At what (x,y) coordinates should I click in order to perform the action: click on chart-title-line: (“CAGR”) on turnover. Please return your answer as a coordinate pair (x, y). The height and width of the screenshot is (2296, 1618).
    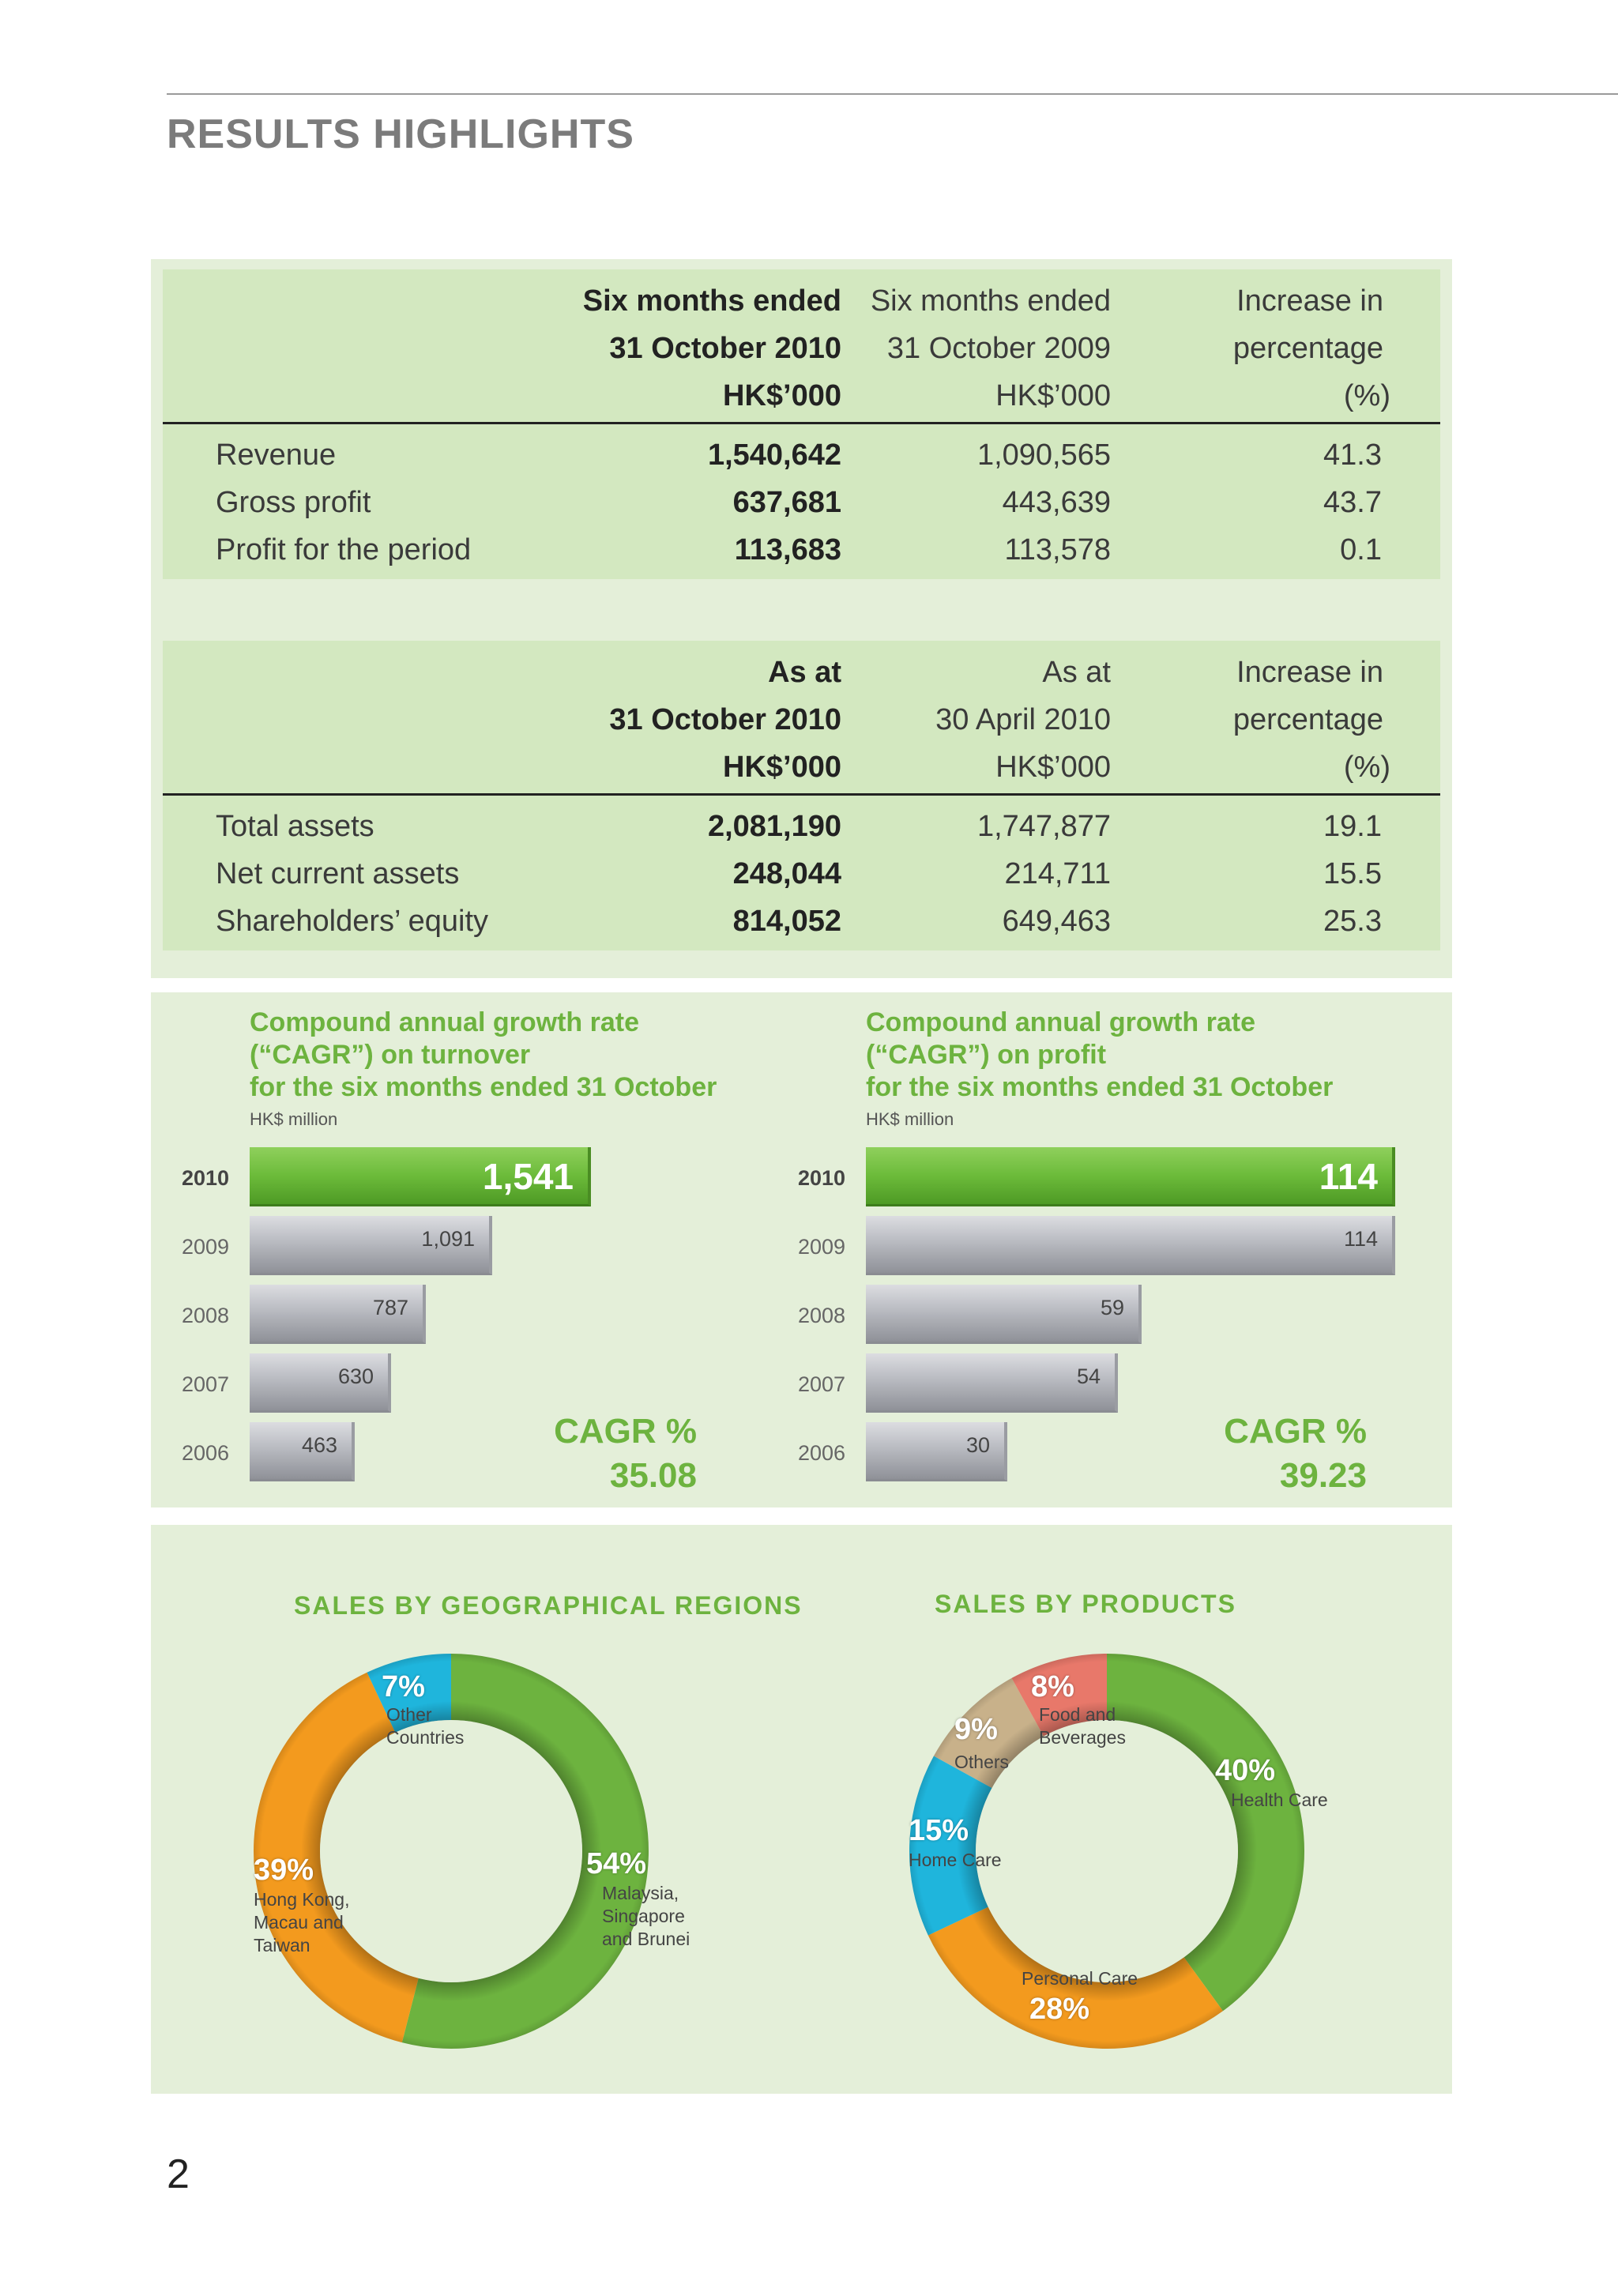
    Looking at the image, I should click on (390, 1055).